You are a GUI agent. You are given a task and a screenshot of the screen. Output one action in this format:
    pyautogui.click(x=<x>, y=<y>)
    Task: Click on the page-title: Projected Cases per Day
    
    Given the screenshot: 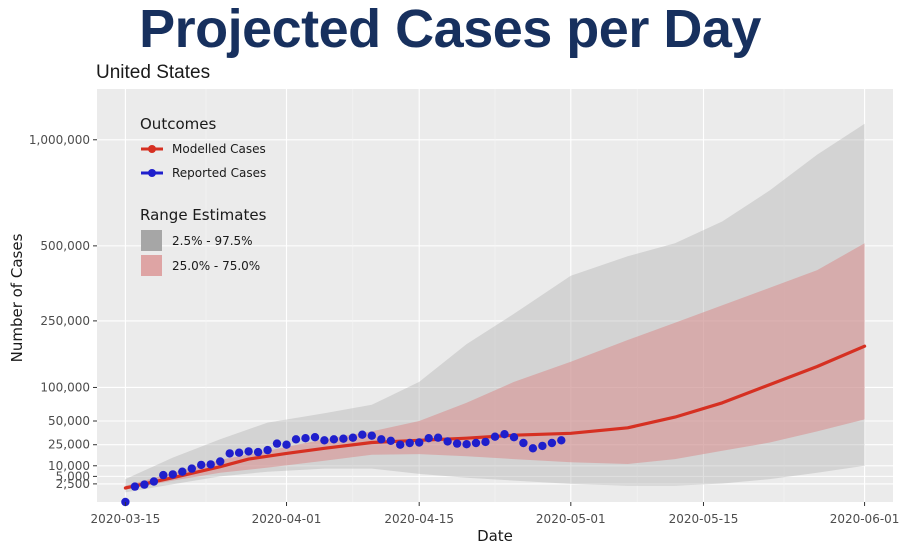 What is the action you would take?
    pyautogui.click(x=450, y=29)
    